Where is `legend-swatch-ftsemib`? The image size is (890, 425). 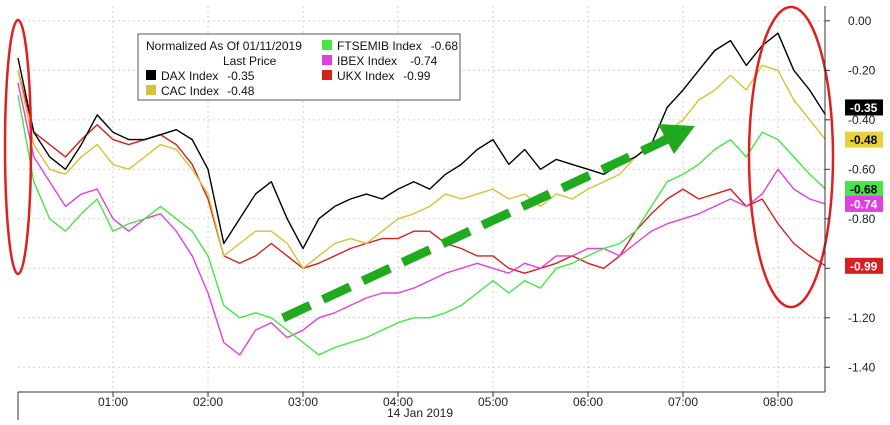
legend-swatch-ftsemib is located at coordinates (327, 45).